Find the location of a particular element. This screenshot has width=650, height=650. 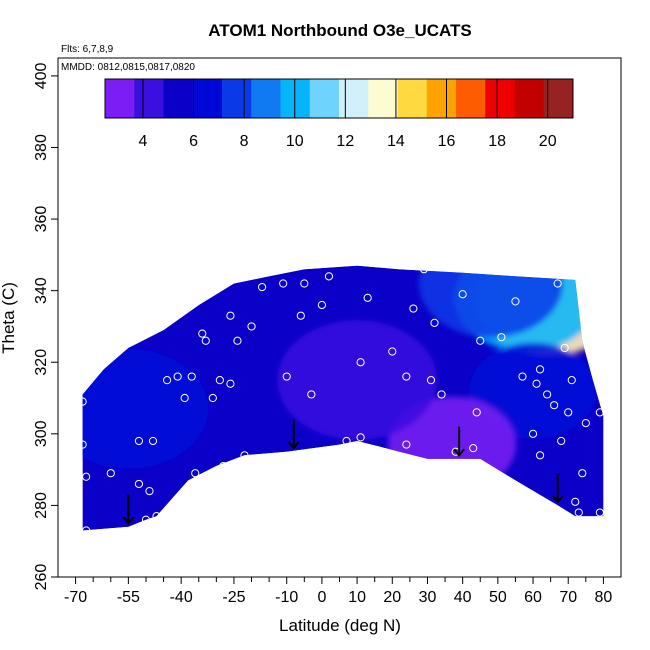

x-tick-label: 50 is located at coordinates (498, 597).